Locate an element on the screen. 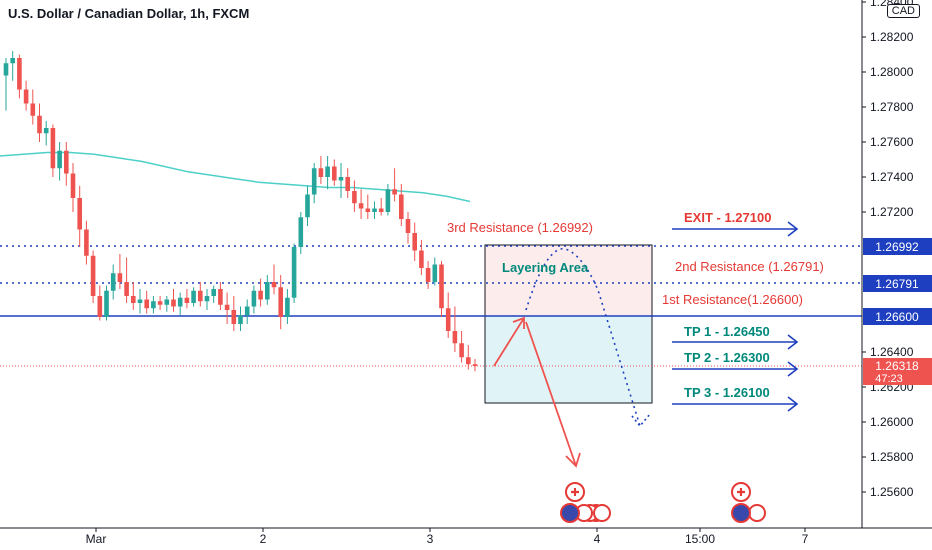  layering-zone-box is located at coordinates (568, 324).